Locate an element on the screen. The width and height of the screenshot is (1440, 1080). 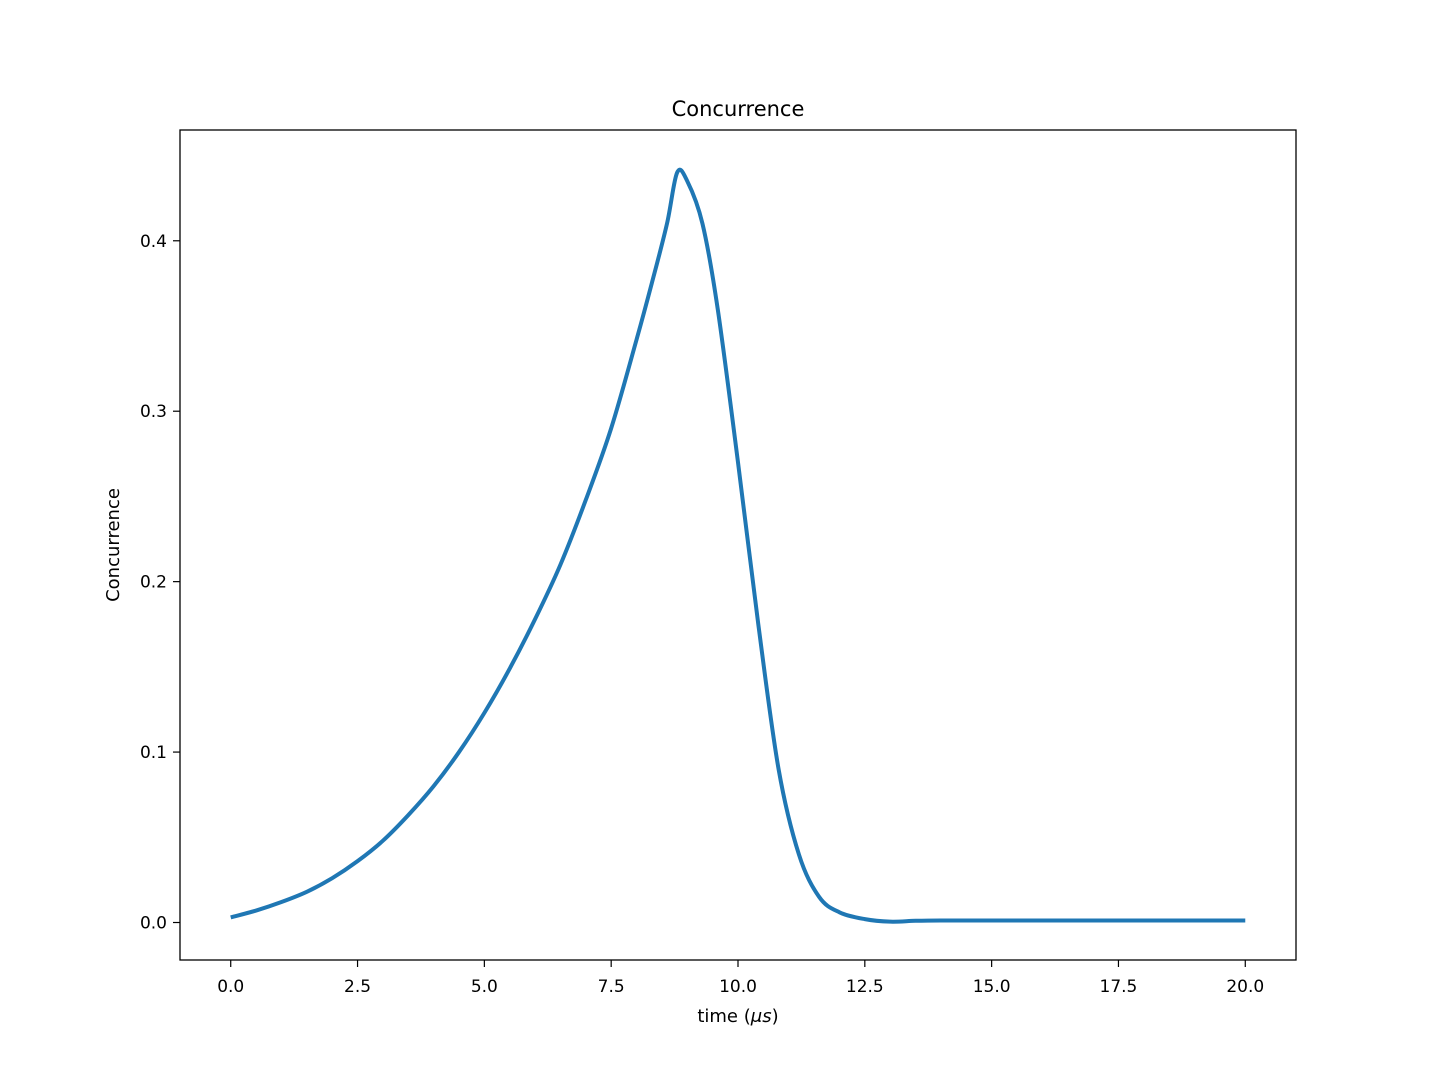
x-tick-label: 12.5 is located at coordinates (865, 987).